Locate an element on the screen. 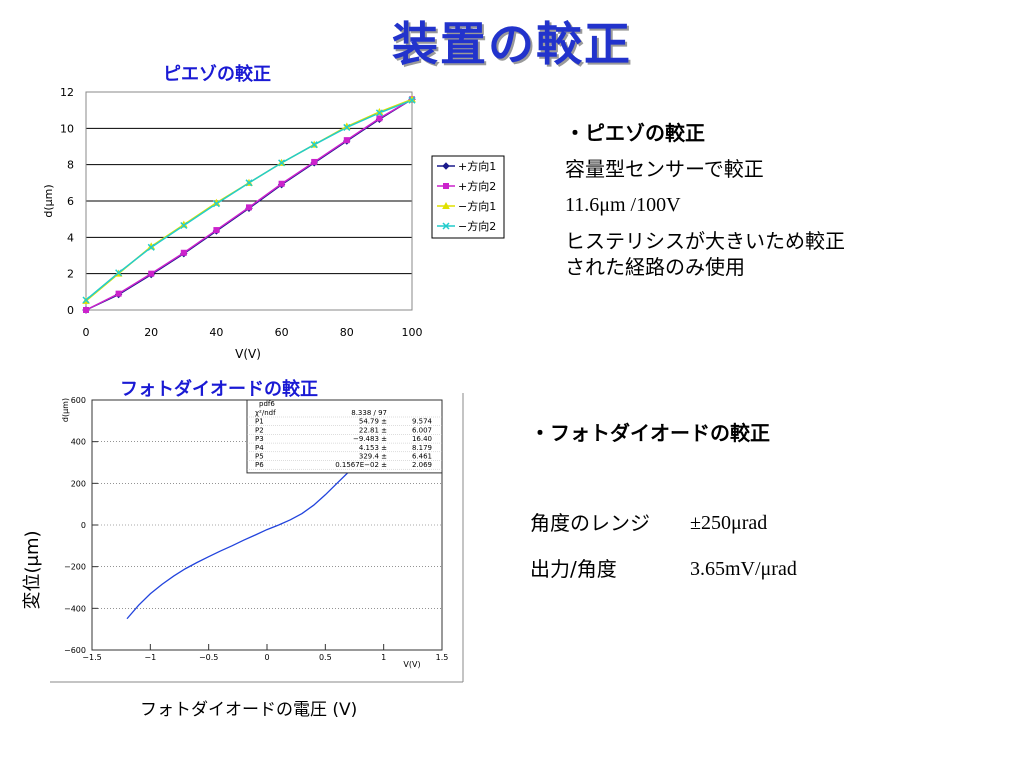  pd-fit-value: 4.153 ± is located at coordinates (373, 448).